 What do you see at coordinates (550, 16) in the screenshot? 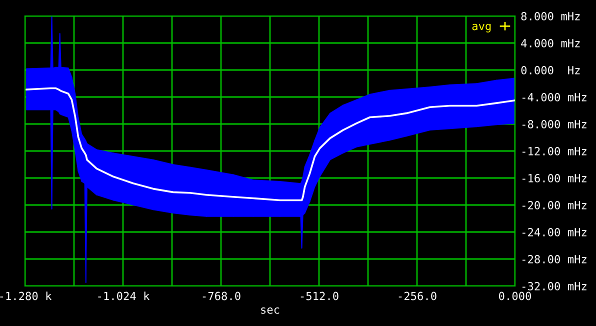
I see `y-tick-label: 8.000 mHz` at bounding box center [550, 16].